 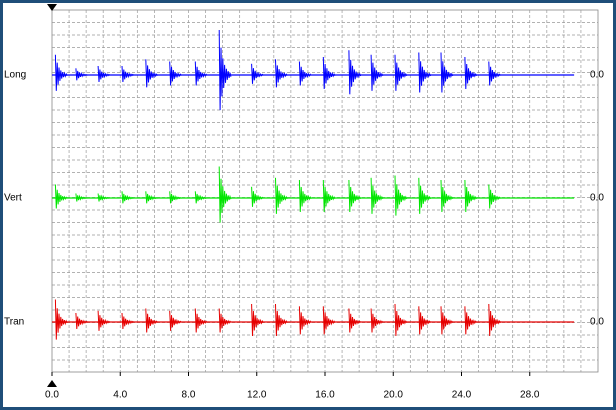 What do you see at coordinates (530, 395) in the screenshot?
I see `x-tick-label: 28.0` at bounding box center [530, 395].